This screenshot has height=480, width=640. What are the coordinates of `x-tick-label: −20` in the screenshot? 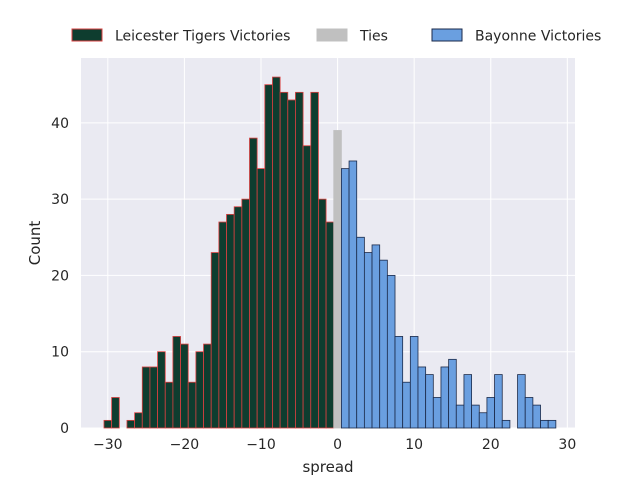 It's located at (185, 445).